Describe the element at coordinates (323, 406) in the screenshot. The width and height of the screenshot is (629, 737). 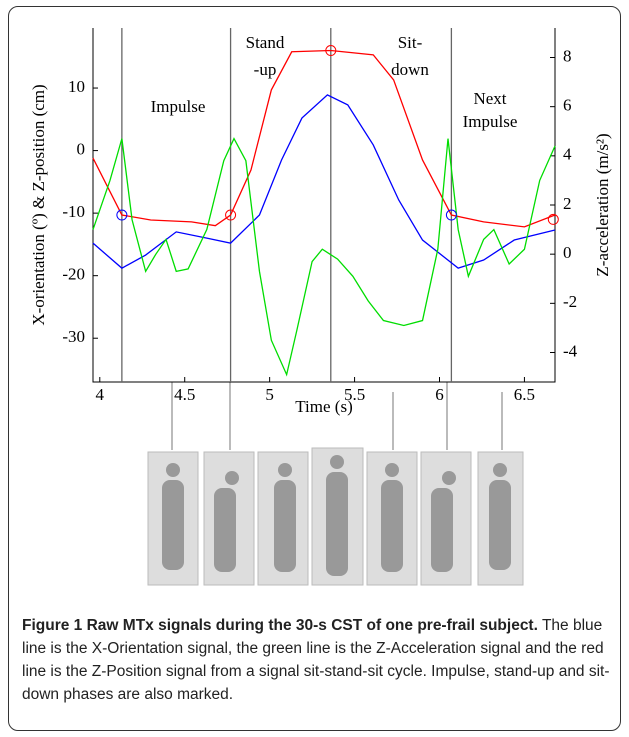
I see `x-axis-label: Time (s)` at that location.